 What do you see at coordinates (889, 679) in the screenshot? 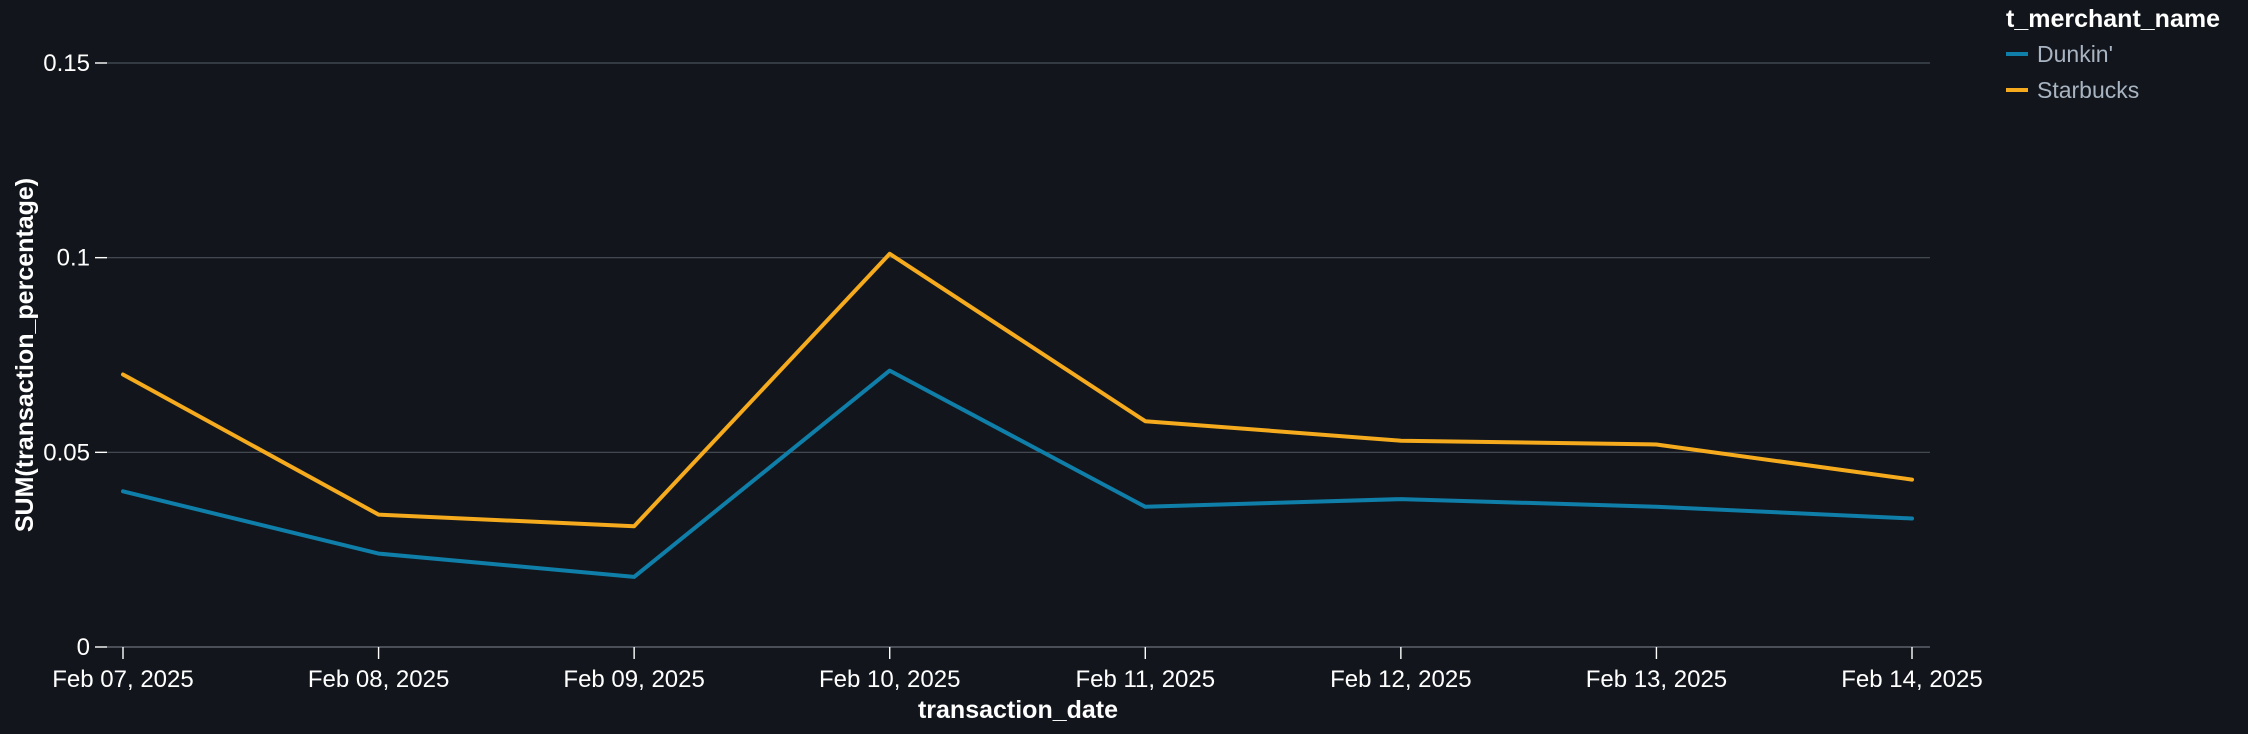
I see `x-tick-label: Feb 10, 2025` at bounding box center [889, 679].